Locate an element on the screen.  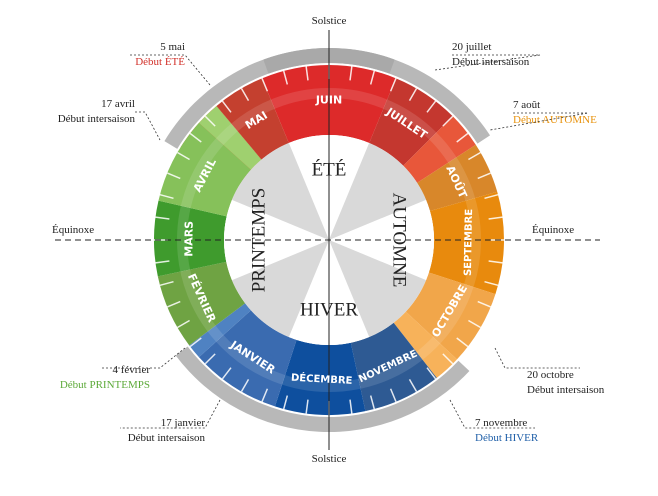
annotation-fev4-date: 4 février is located at coordinates (131, 370).